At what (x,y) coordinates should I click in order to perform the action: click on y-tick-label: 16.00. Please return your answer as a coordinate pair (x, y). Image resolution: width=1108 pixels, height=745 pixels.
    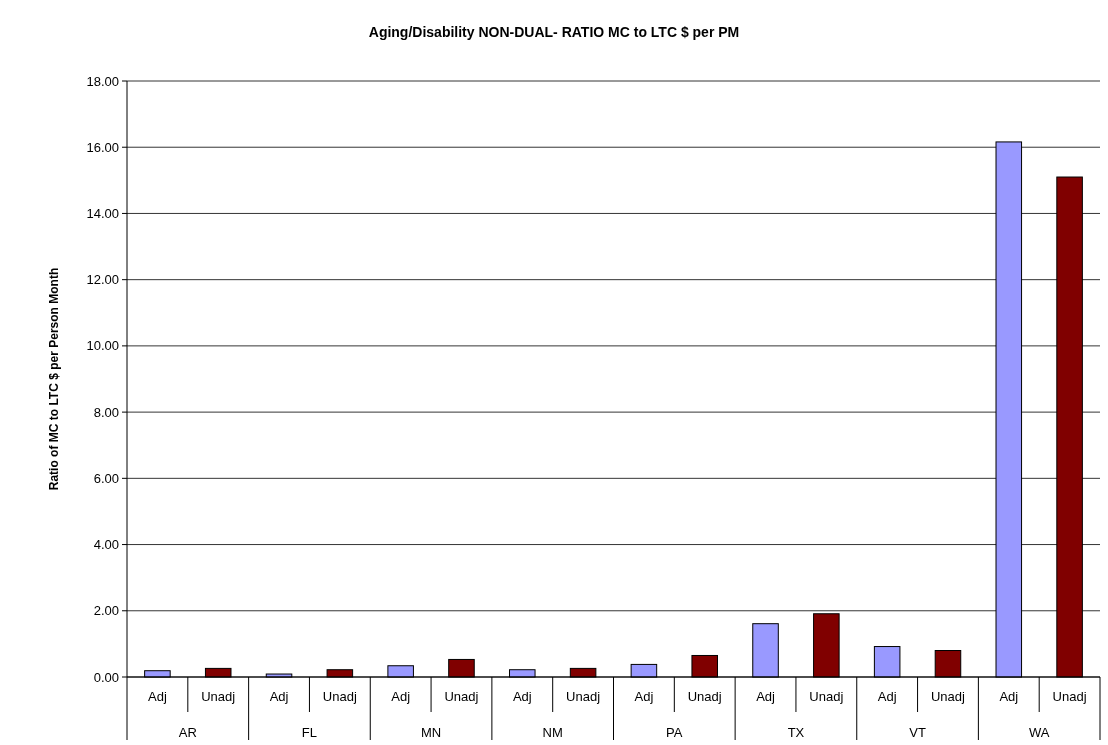
    Looking at the image, I should click on (102, 147).